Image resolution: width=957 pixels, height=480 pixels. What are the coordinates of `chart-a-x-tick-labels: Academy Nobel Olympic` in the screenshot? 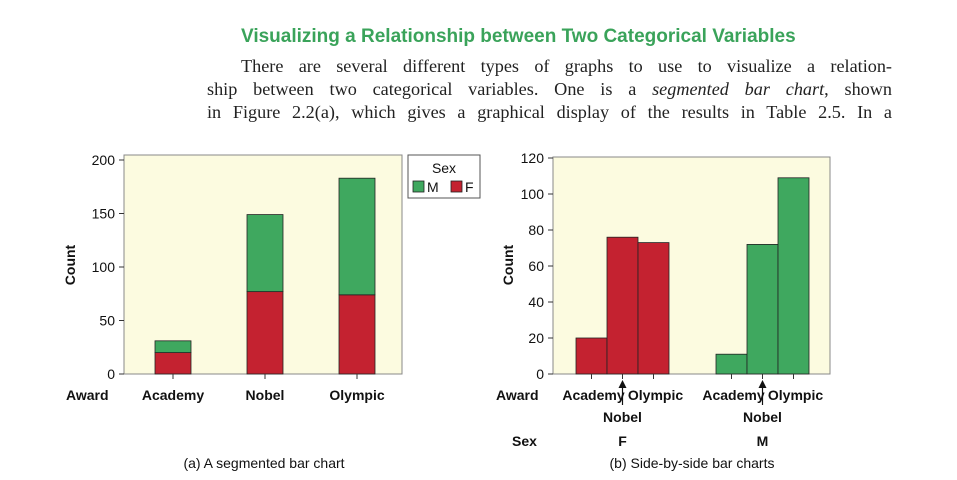 It's located at (263, 388).